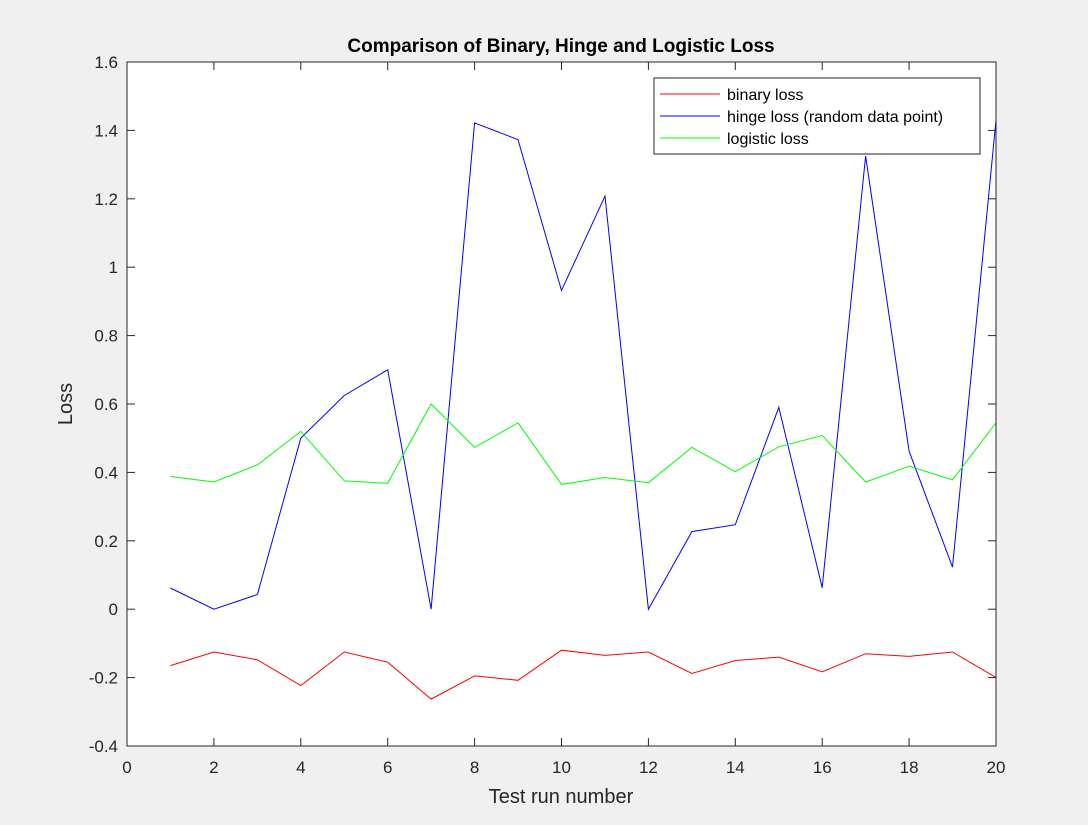 The image size is (1088, 825). Describe the element at coordinates (213, 767) in the screenshot. I see `x-tick-label: 2` at that location.